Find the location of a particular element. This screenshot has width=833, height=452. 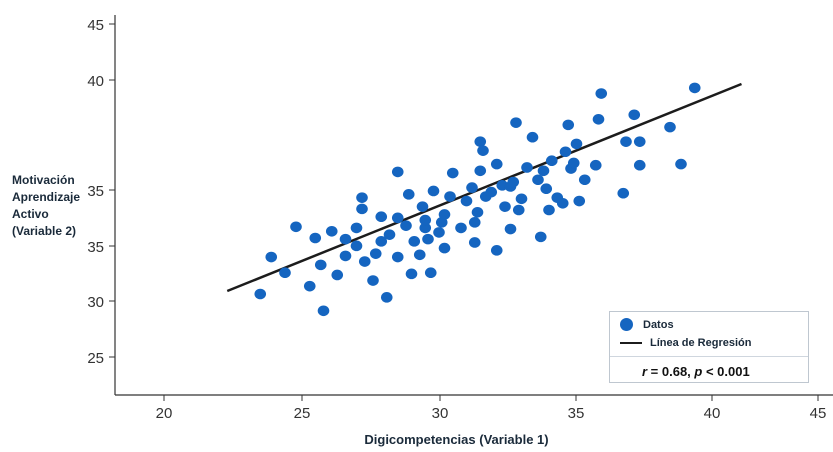

r-symbol: r is located at coordinates (645, 371).